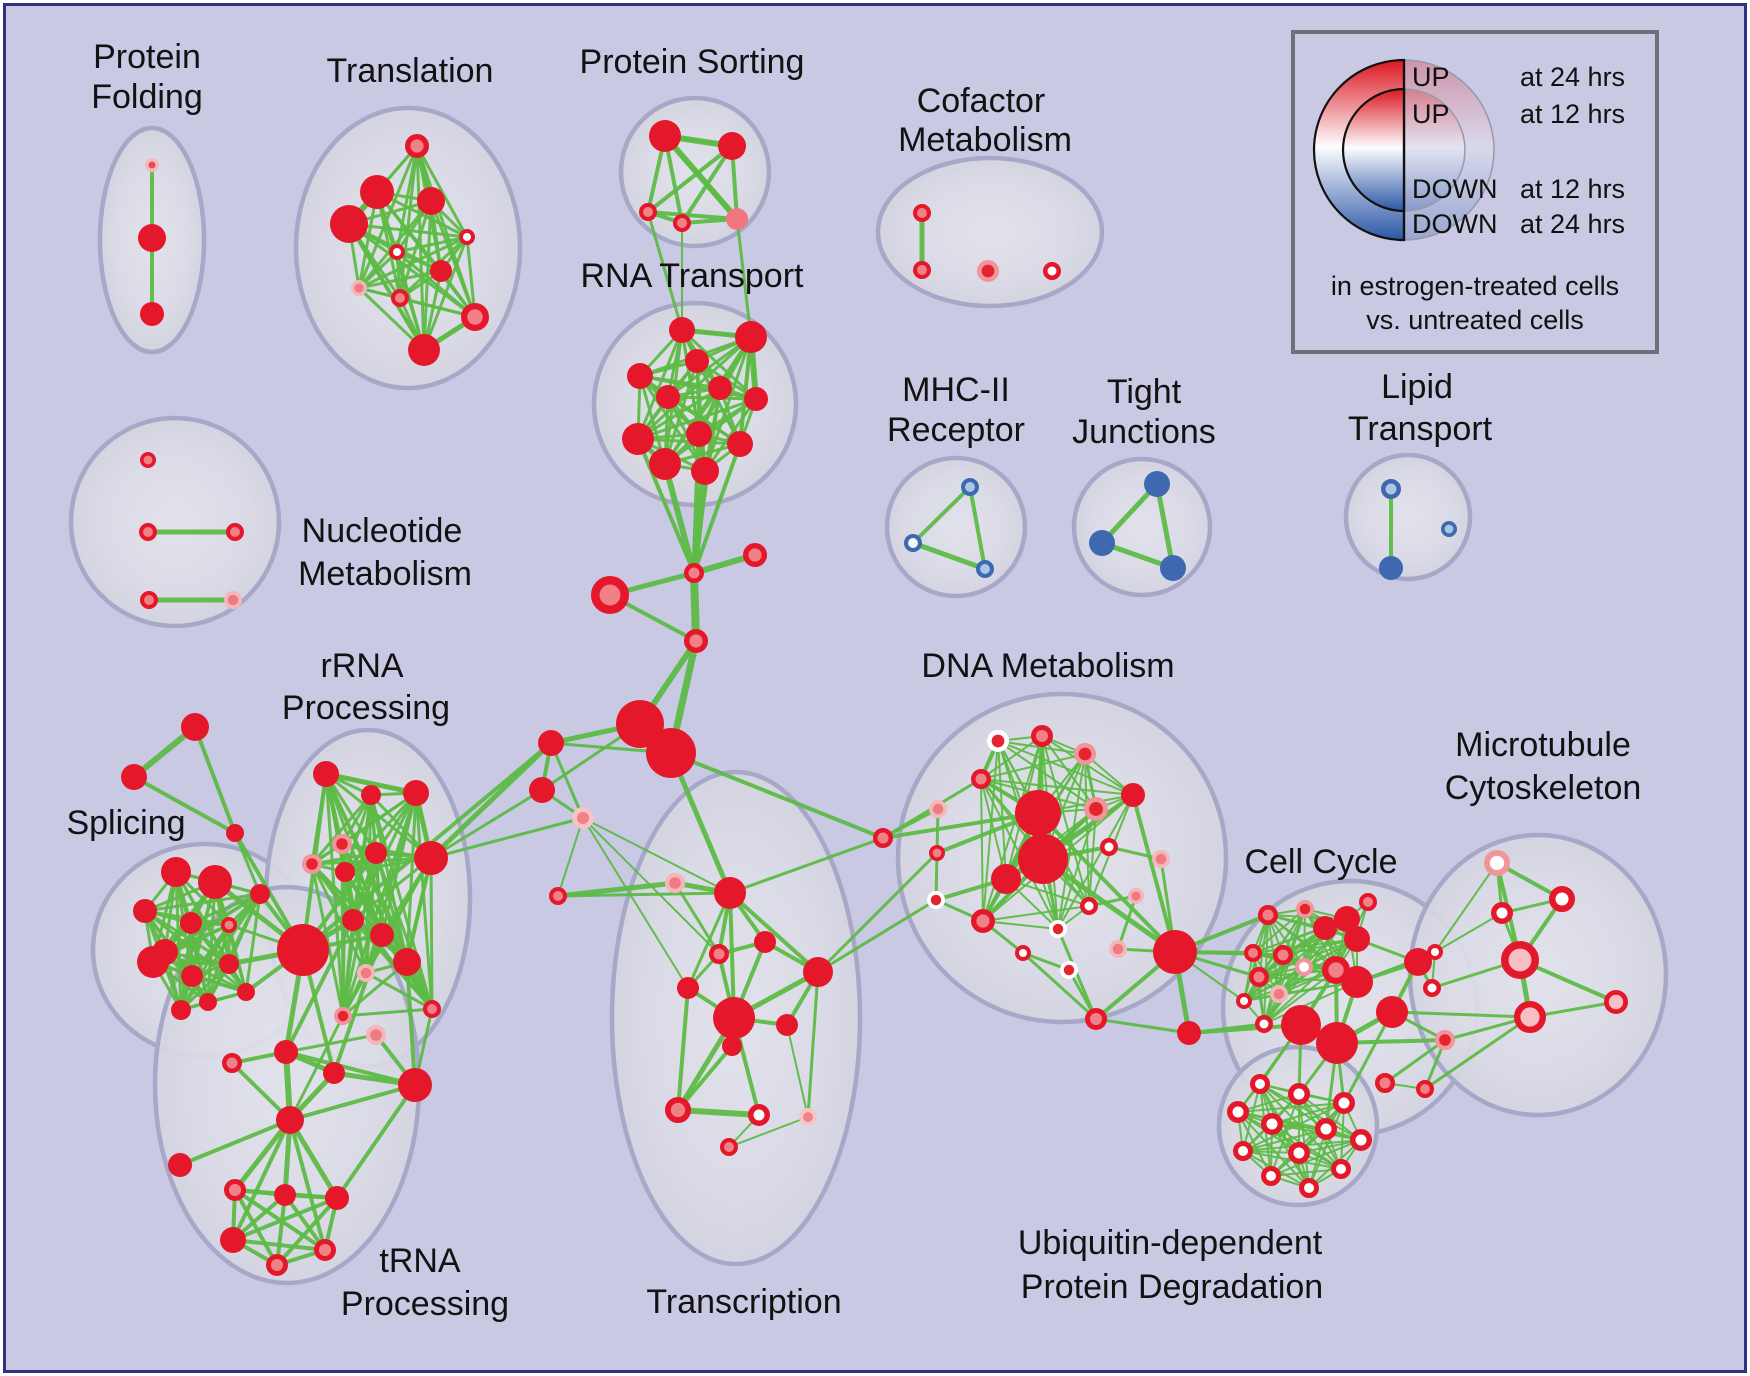 The height and width of the screenshot is (1376, 1750). Describe the element at coordinates (1431, 114) in the screenshot. I see `legend-direction-label: UP` at that location.